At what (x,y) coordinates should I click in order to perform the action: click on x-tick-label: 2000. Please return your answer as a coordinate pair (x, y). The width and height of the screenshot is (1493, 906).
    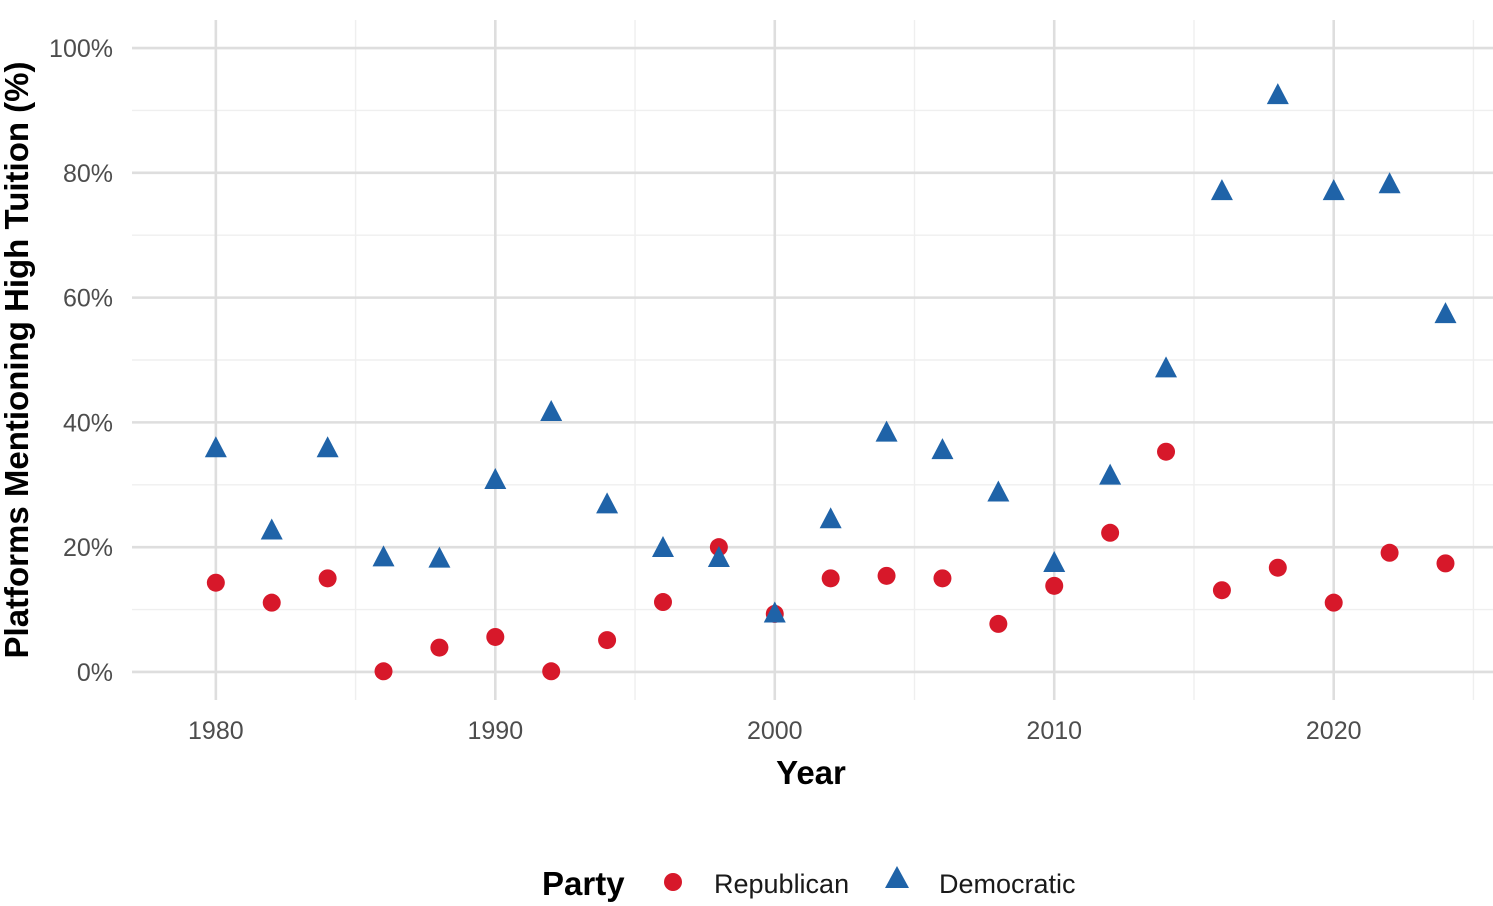
    Looking at the image, I should click on (775, 731).